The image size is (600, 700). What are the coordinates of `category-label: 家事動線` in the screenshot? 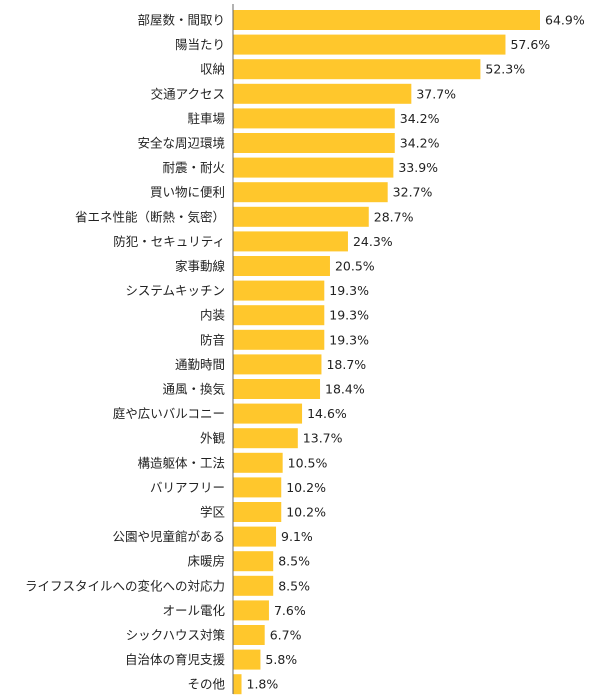 It's located at (200, 266).